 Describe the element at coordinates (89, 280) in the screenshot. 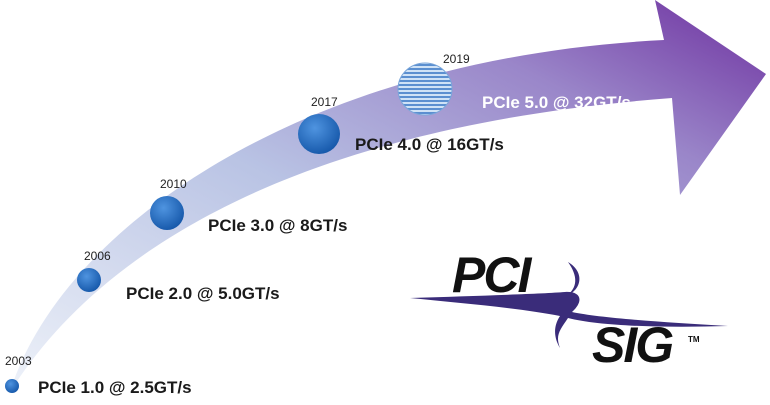

I see `milestone-dot-2006` at that location.